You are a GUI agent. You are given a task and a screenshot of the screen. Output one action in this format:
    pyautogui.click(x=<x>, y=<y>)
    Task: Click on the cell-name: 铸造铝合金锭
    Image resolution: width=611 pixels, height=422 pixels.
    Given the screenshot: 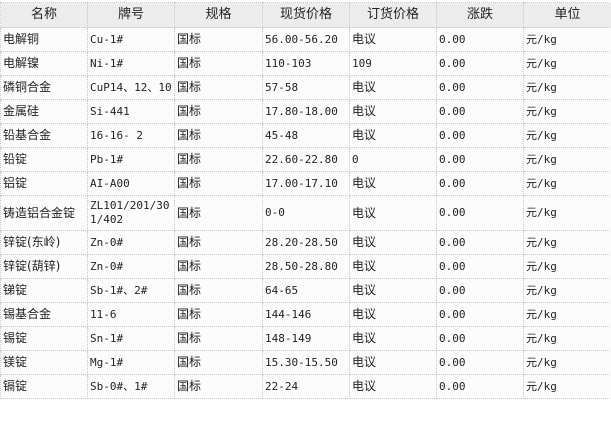 What is the action you would take?
    pyautogui.click(x=44, y=213)
    